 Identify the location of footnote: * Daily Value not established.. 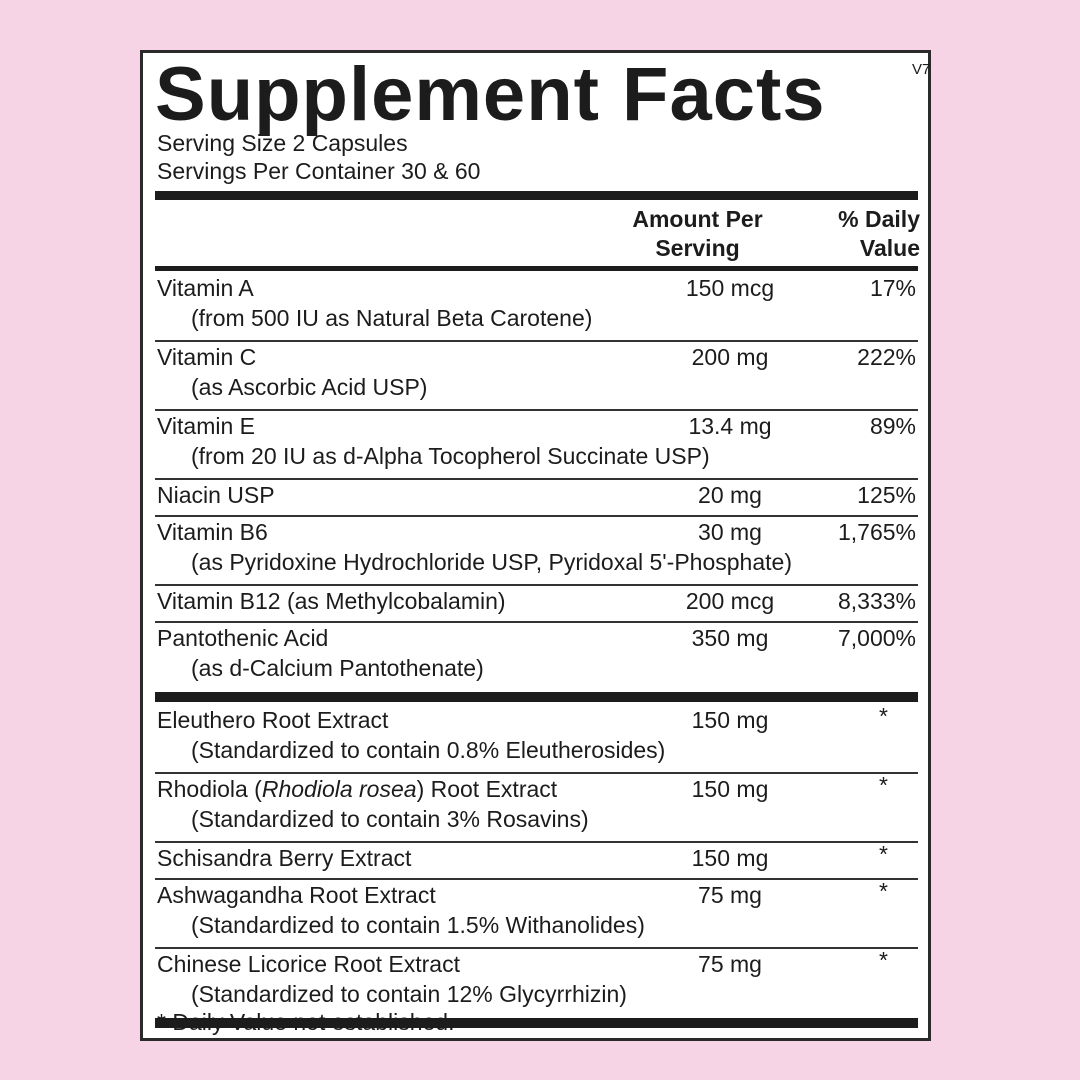
(306, 1022).